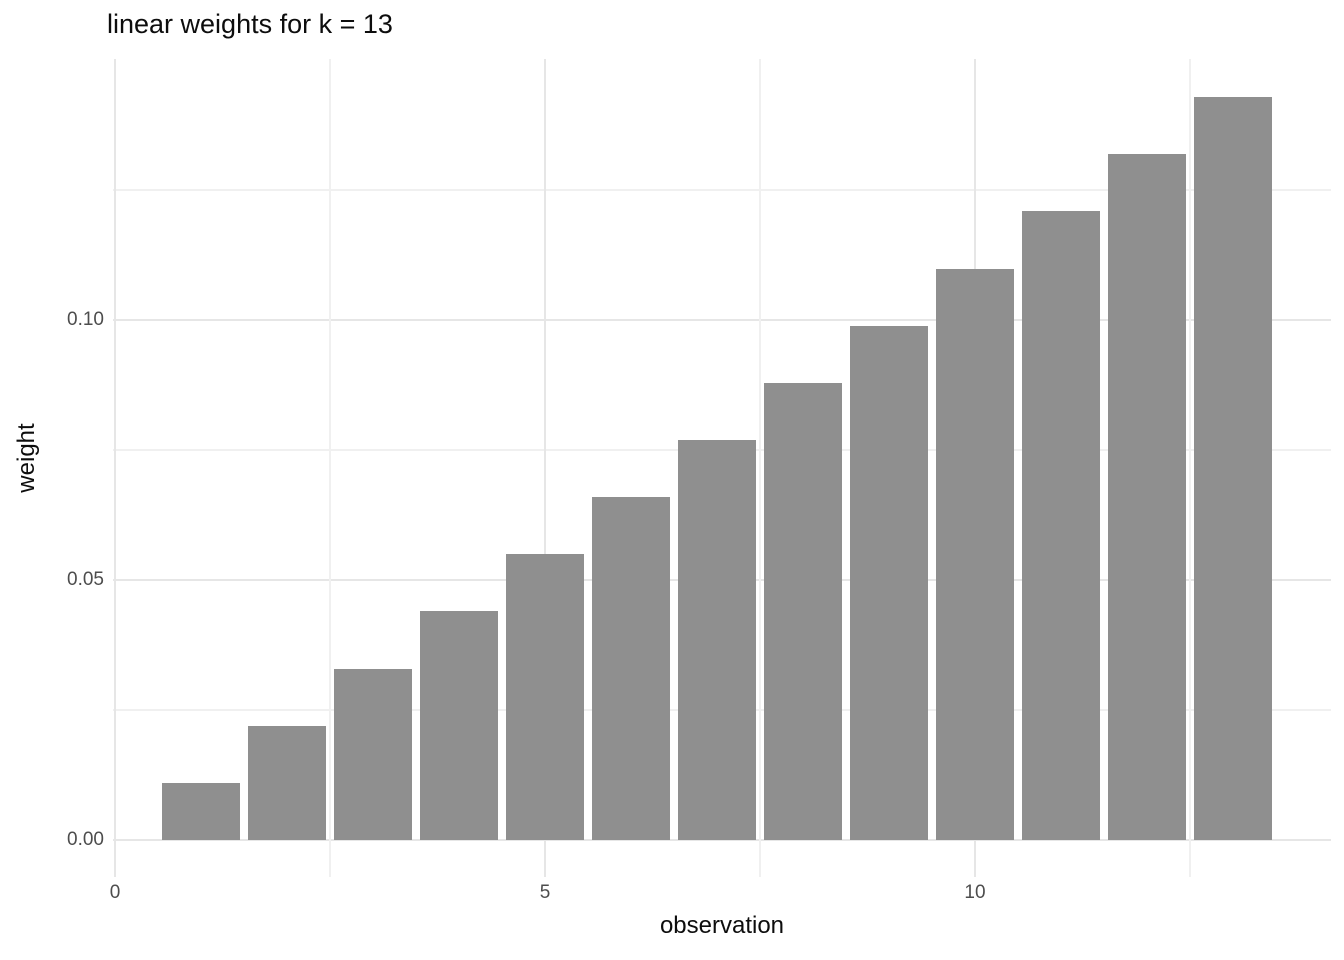 The height and width of the screenshot is (960, 1344). What do you see at coordinates (85, 579) in the screenshot?
I see `y-tick-label: 0.05` at bounding box center [85, 579].